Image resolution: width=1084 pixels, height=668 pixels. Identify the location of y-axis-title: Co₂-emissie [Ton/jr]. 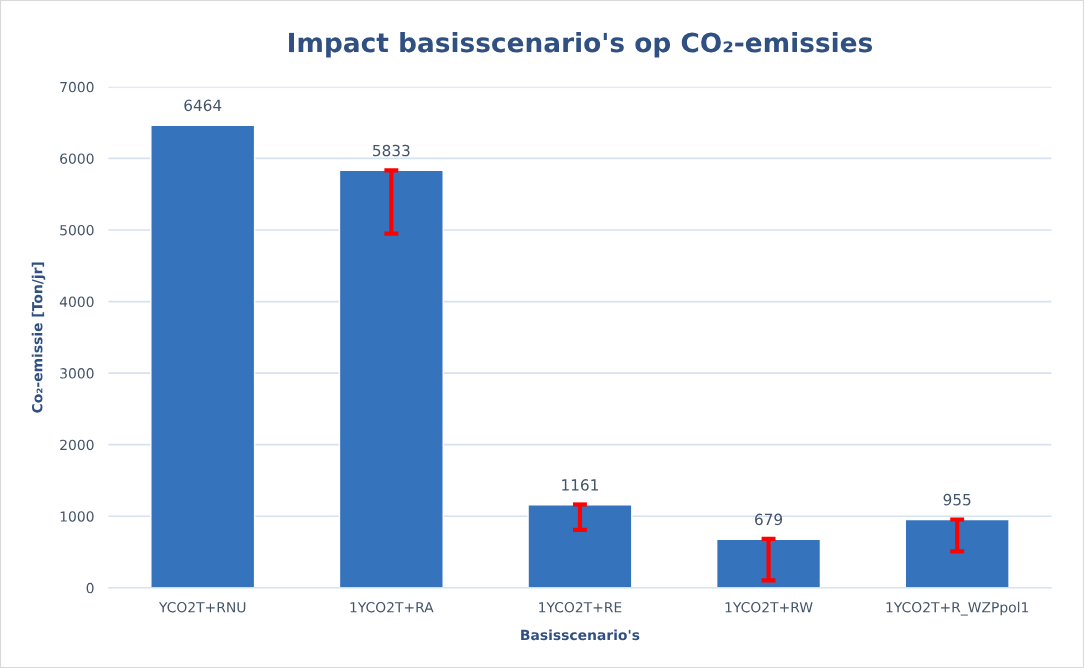
(38, 337).